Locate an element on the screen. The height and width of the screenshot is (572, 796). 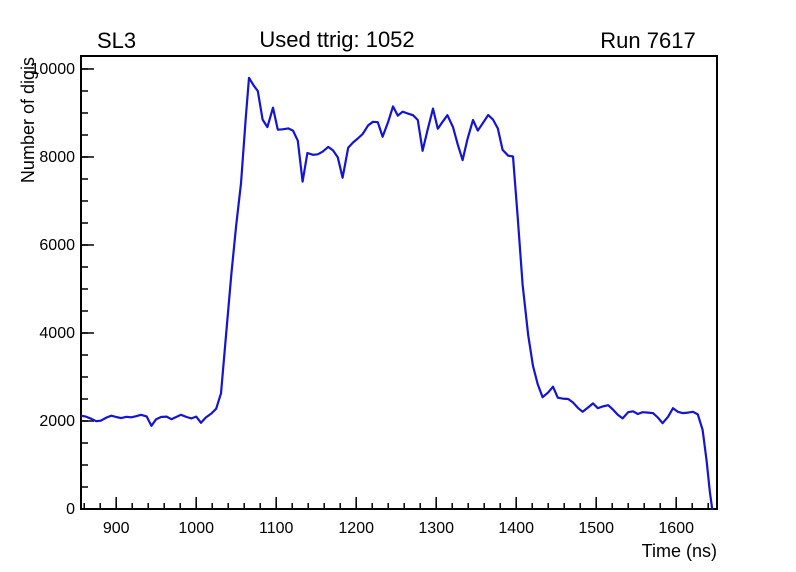
x-tick-label: 1300 is located at coordinates (436, 528).